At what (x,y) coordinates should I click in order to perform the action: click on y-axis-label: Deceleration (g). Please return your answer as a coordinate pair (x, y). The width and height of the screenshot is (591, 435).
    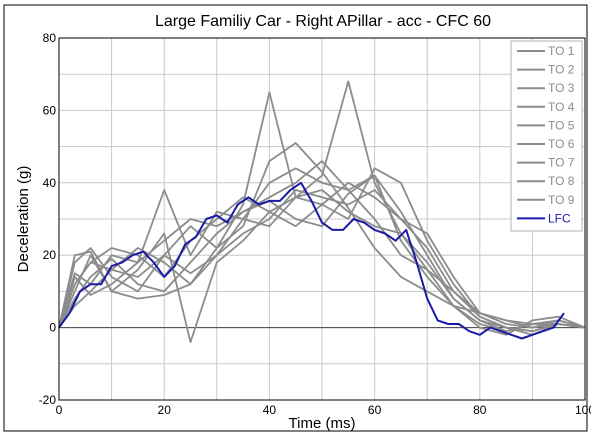
    Looking at the image, I should click on (23, 219).